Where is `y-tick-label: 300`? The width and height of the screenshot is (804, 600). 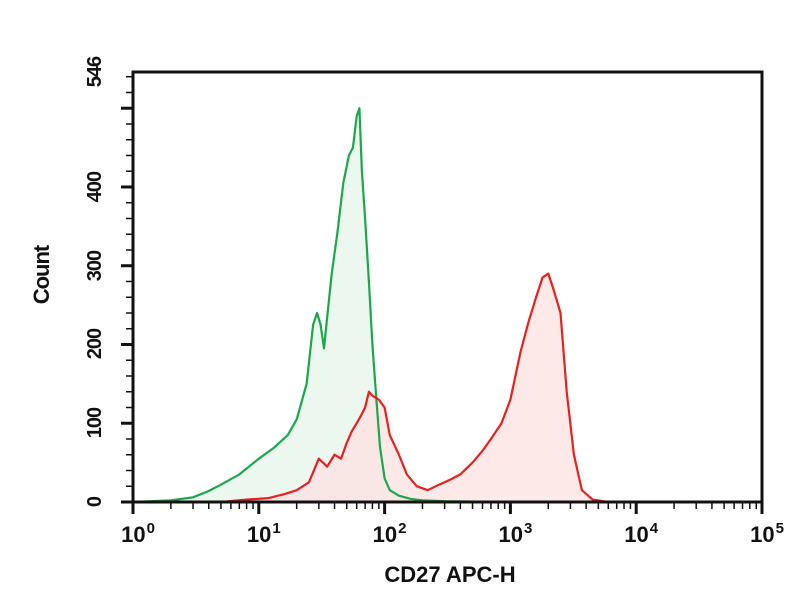 y-tick-label: 300 is located at coordinates (95, 265).